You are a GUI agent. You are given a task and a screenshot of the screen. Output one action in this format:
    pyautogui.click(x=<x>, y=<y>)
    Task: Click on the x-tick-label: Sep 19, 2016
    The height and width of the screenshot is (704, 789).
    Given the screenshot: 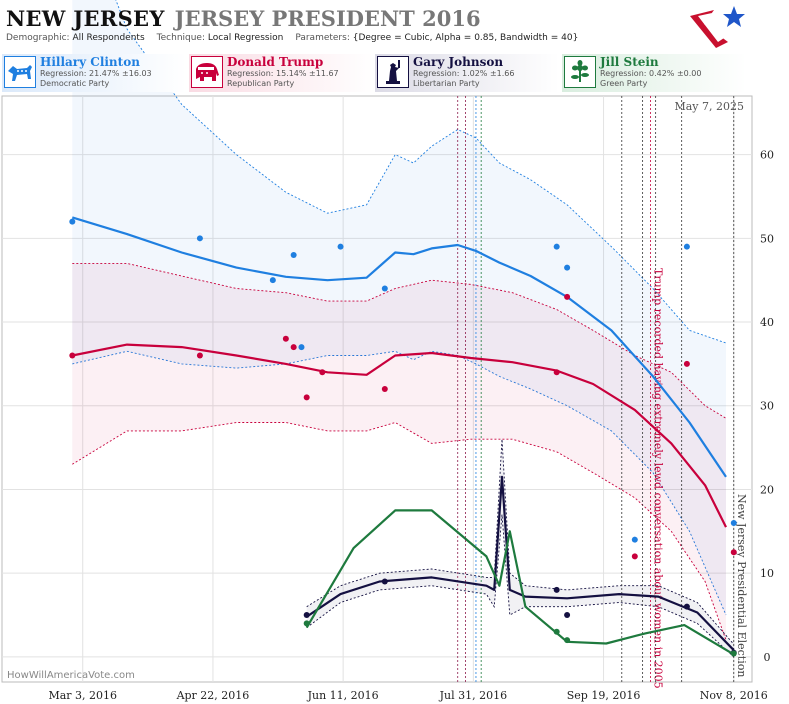 What is the action you would take?
    pyautogui.click(x=604, y=695)
    